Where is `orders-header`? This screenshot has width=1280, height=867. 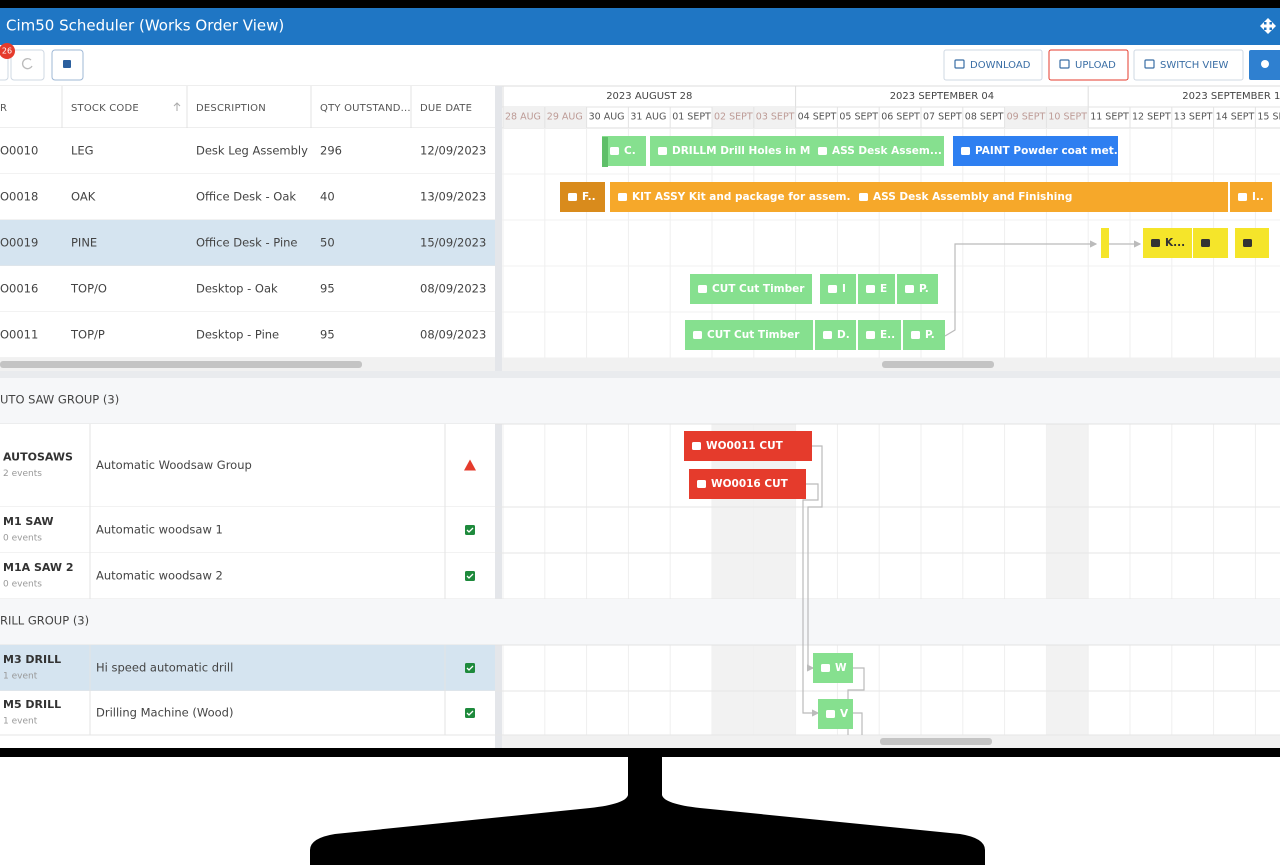 orders-header is located at coordinates (247, 107).